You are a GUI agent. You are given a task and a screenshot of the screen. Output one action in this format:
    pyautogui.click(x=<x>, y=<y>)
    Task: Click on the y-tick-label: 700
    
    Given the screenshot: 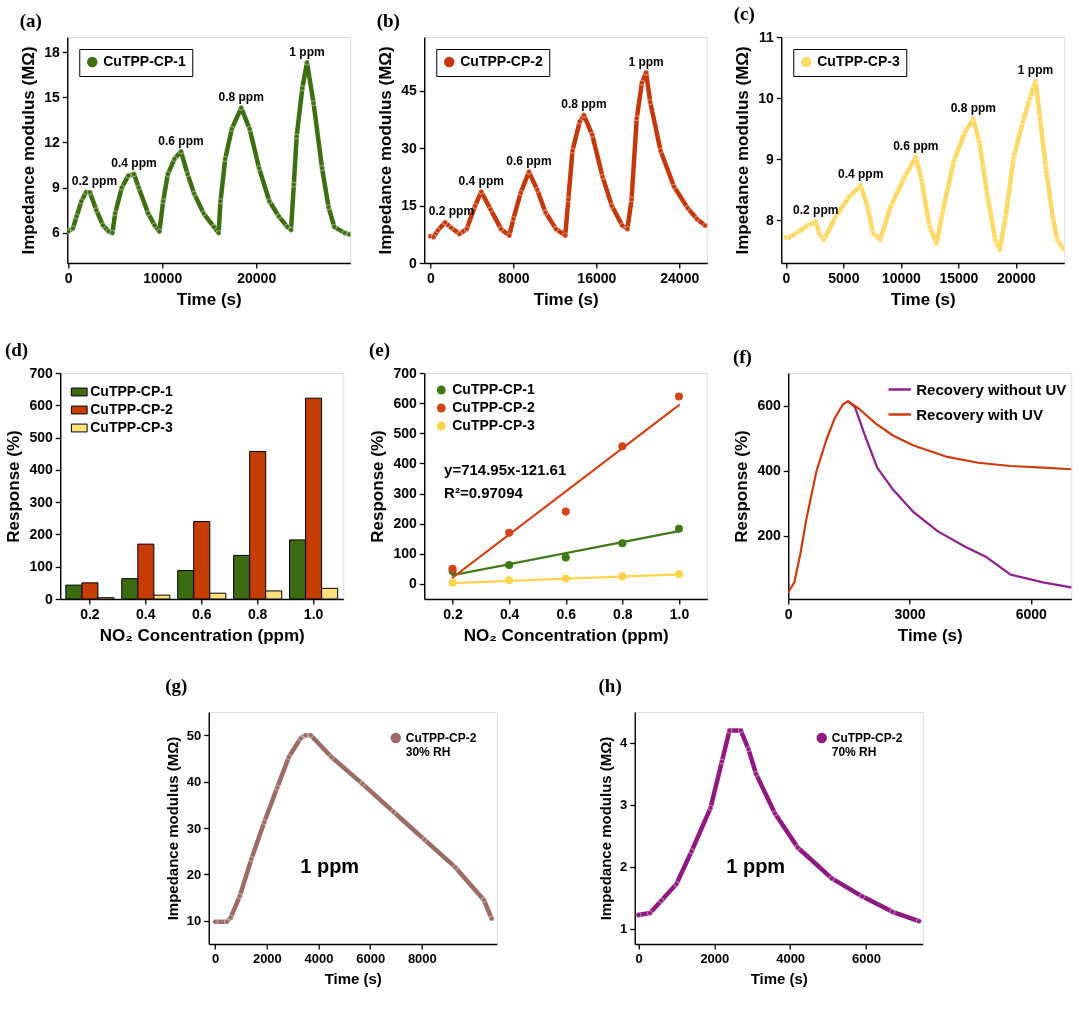 What is the action you would take?
    pyautogui.click(x=41, y=372)
    